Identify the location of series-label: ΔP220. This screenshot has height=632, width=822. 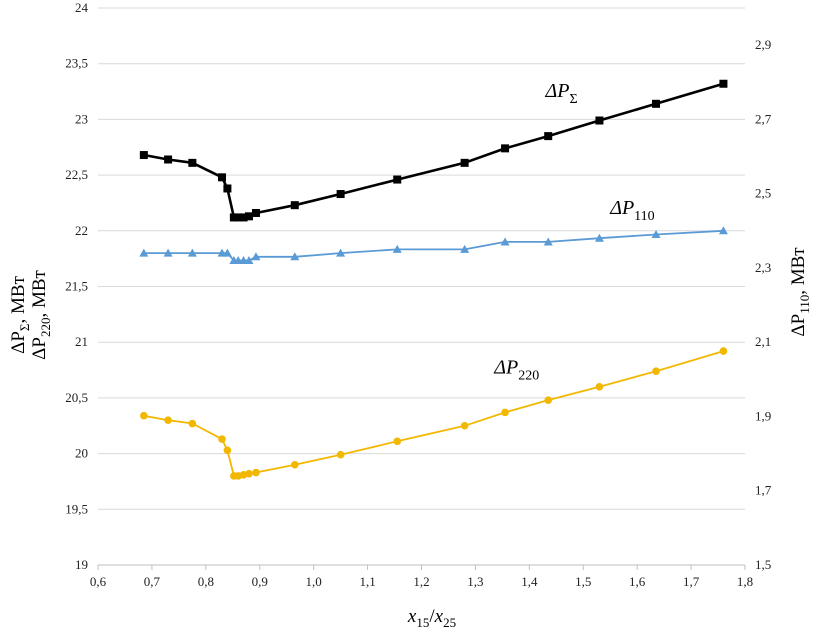
(516, 369).